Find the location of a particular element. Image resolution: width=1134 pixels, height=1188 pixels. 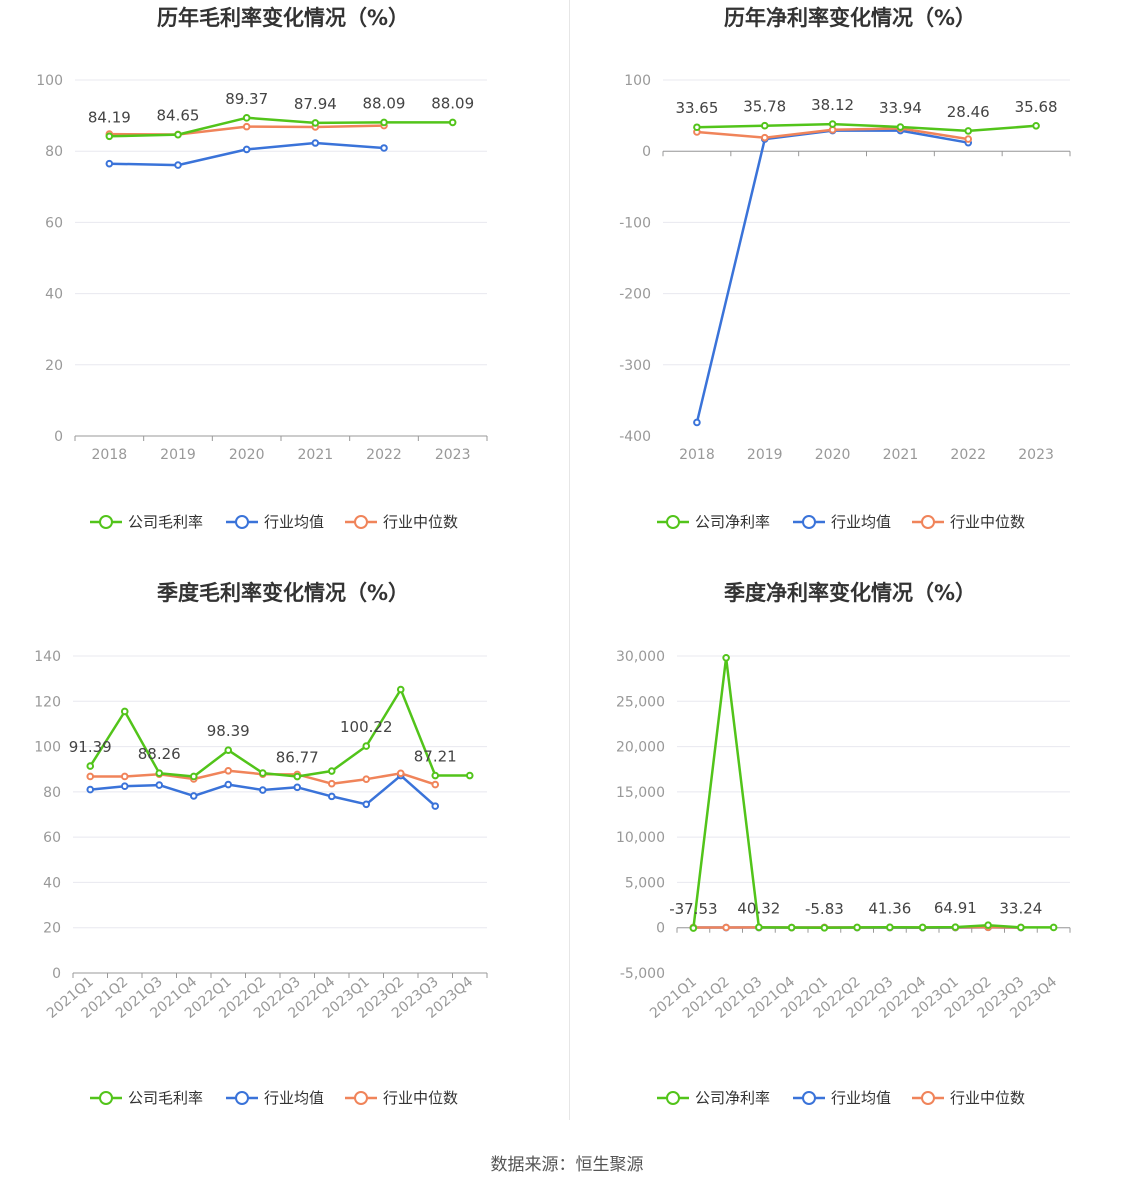

y-tick-label: 20 is located at coordinates (54, 366).